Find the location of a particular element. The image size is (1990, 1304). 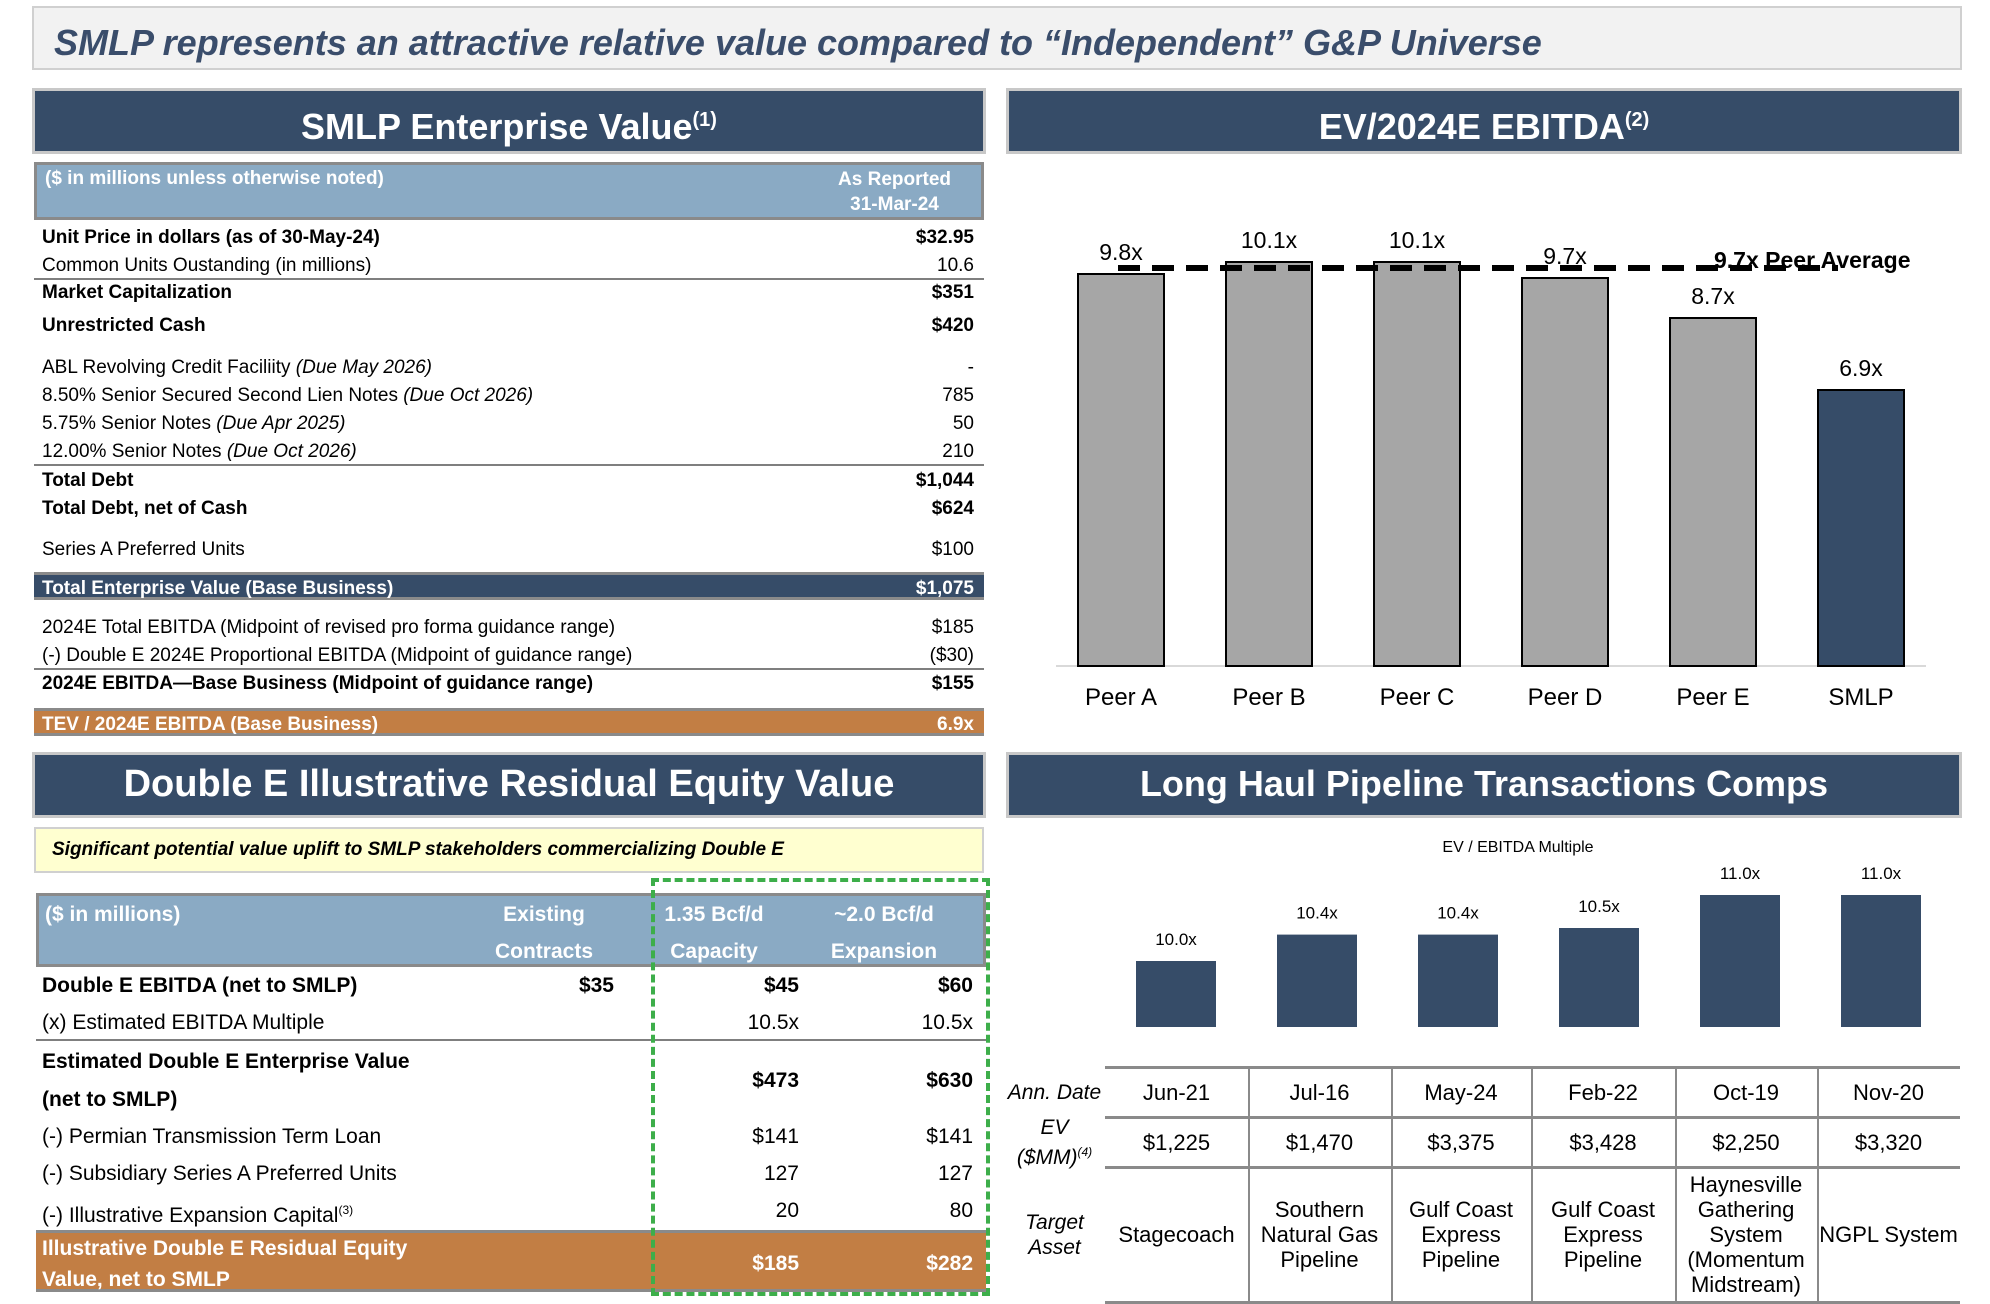

row-label: (-) Subsidiary Series A Preferred Units is located at coordinates (219, 1173).